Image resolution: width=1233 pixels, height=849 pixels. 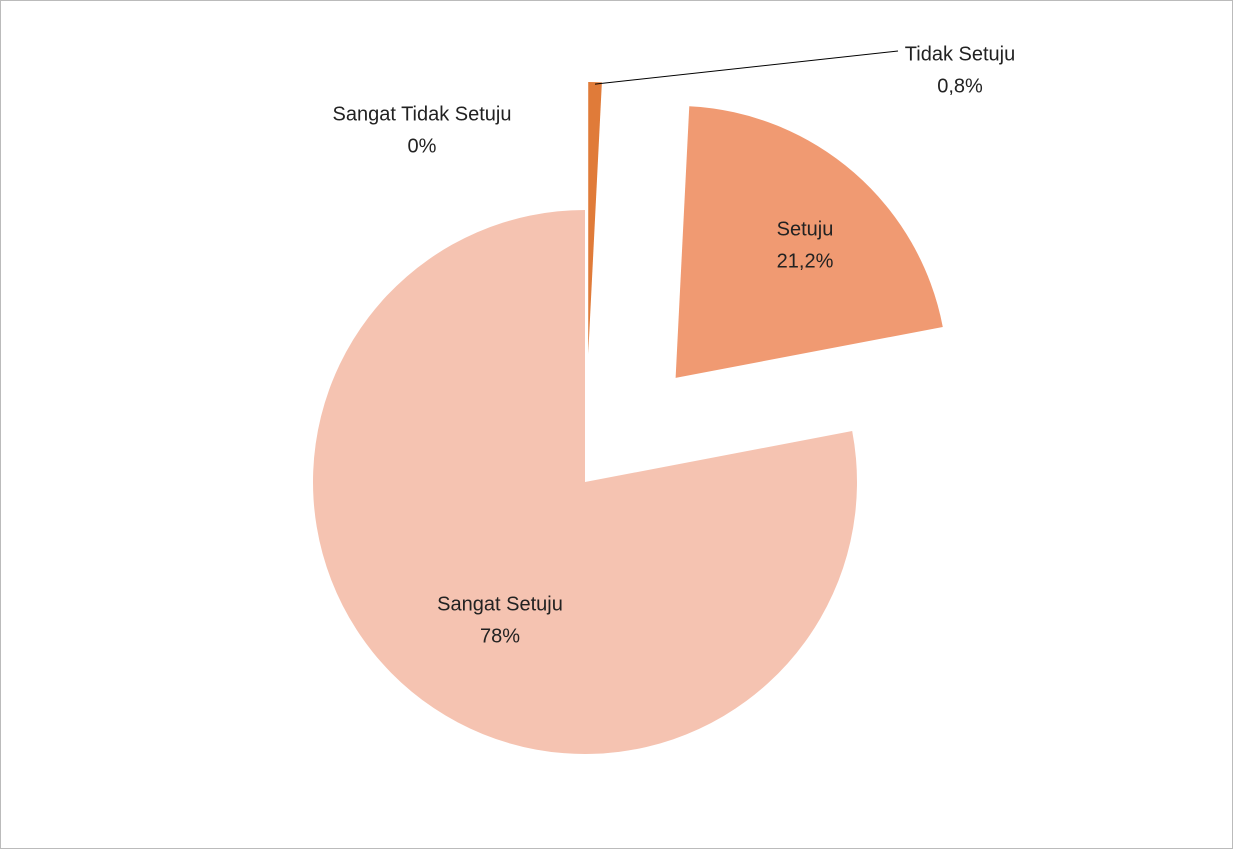 What do you see at coordinates (960, 54) in the screenshot?
I see `slice-label: Tidak Setuju` at bounding box center [960, 54].